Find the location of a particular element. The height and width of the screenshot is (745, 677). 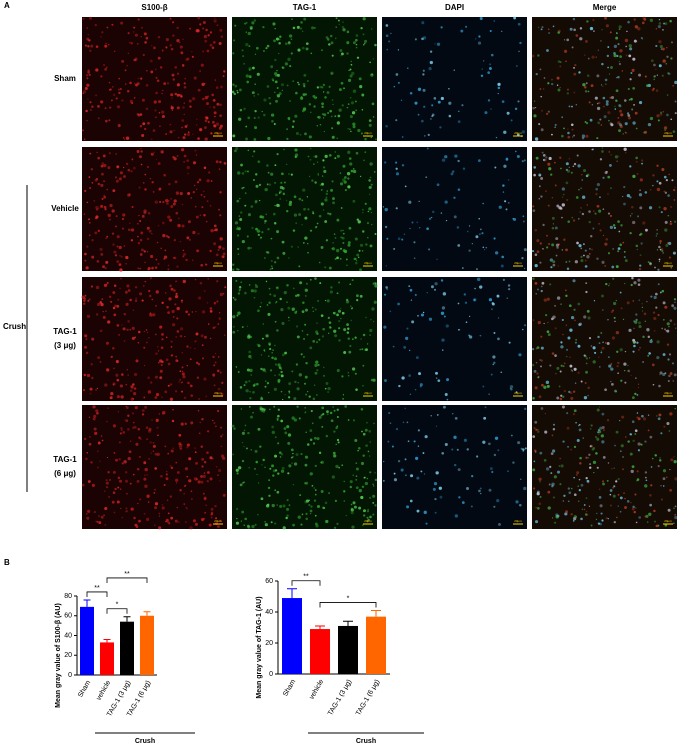

x-tick-label: Sham is located at coordinates (289, 687).